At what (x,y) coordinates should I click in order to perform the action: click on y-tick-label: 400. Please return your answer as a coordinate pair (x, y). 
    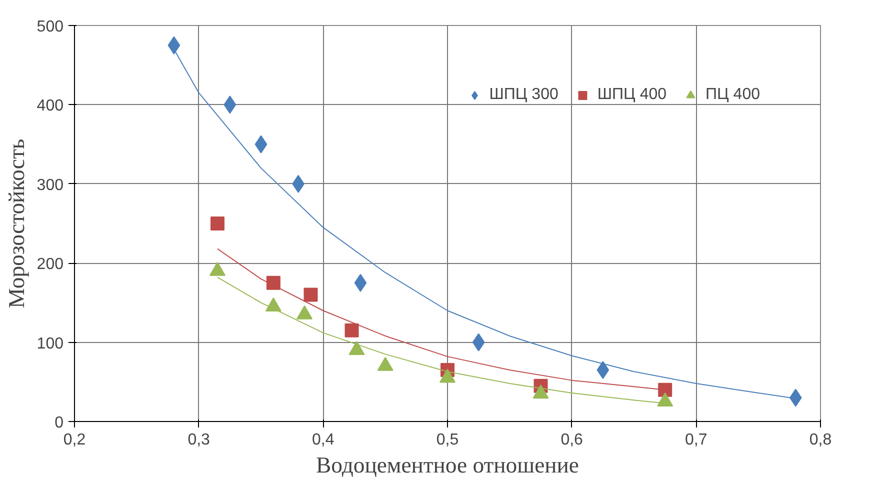
    Looking at the image, I should click on (50, 106).